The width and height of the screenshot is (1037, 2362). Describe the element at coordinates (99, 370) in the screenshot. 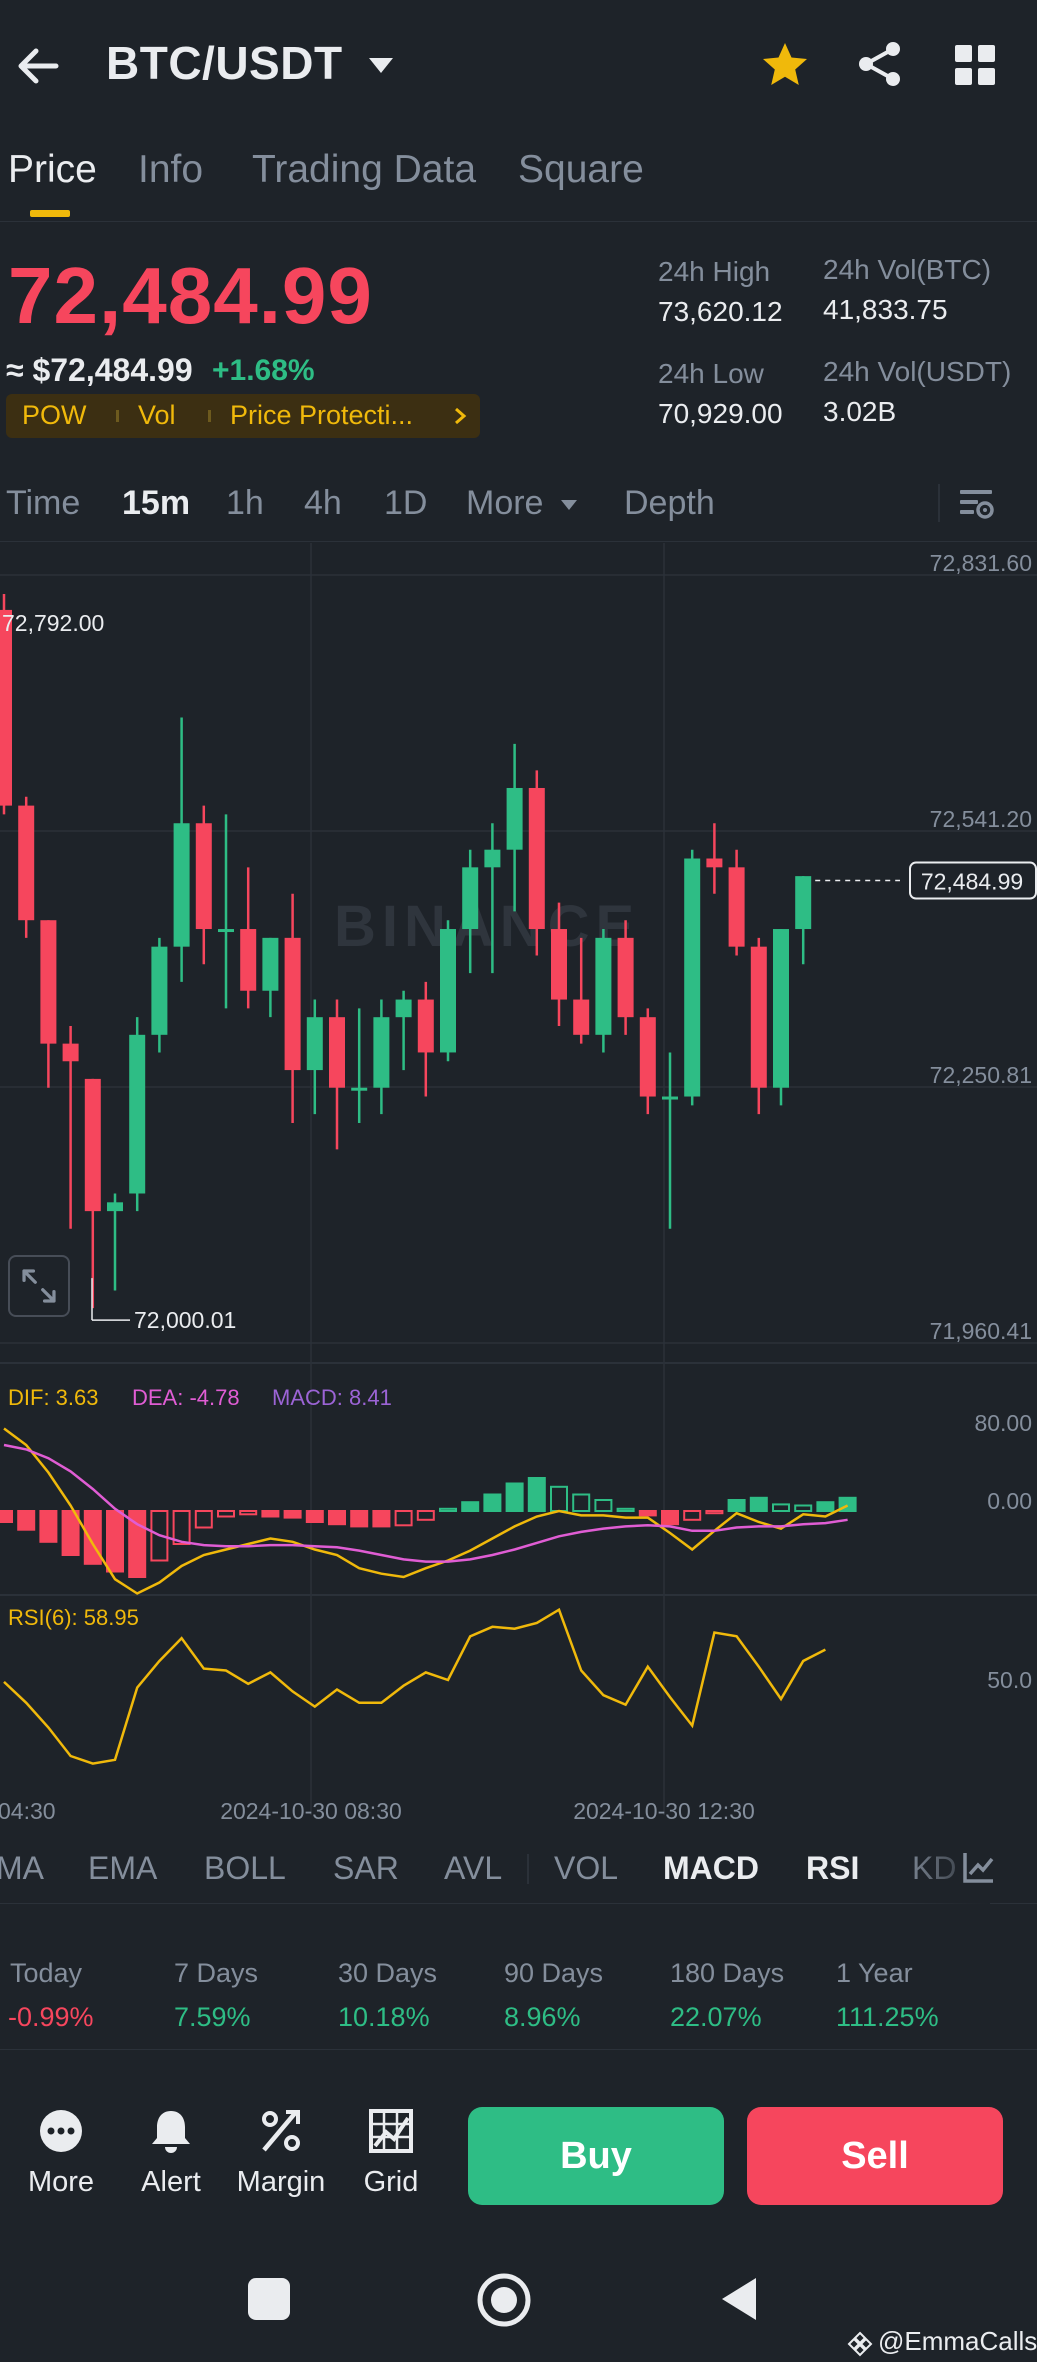

I see `price-usd-equivalent: ≈ $72,484.99` at that location.